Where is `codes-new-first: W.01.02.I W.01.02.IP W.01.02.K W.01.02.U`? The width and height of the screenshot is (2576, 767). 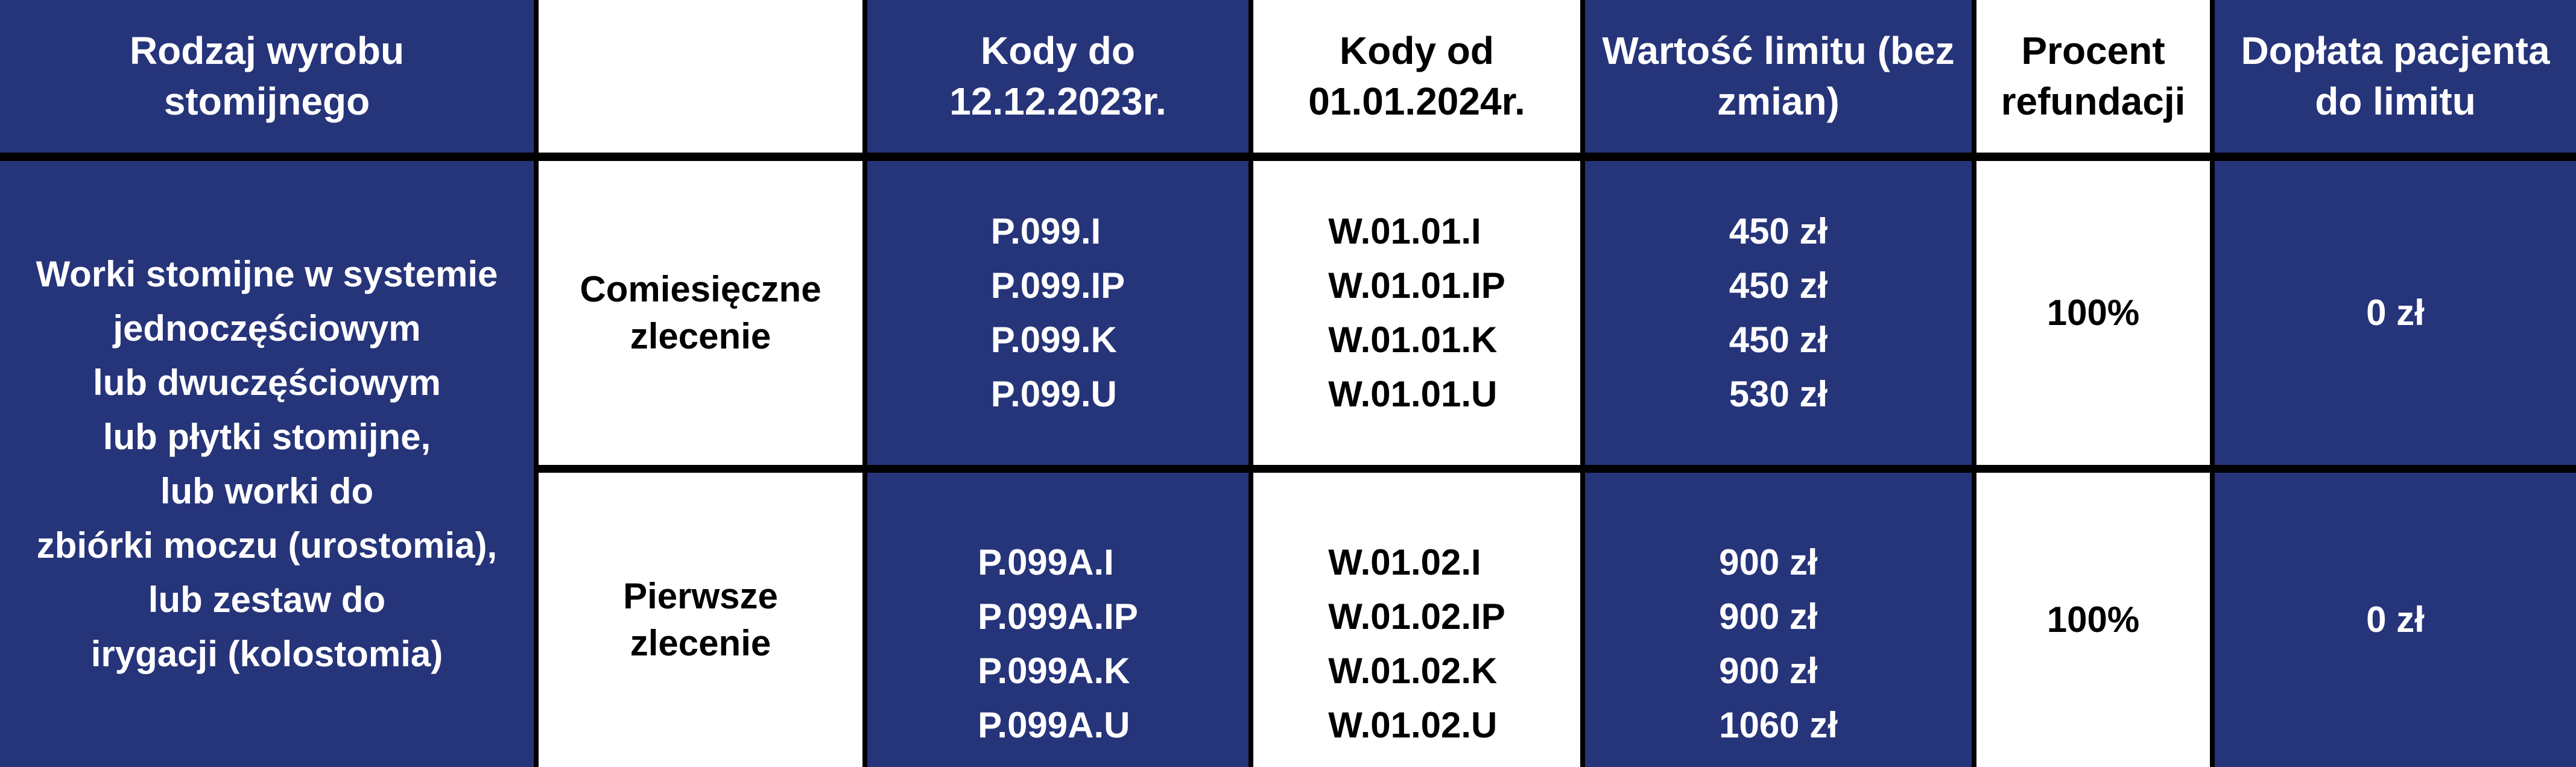
codes-new-first: W.01.02.I W.01.02.IP W.01.02.K W.01.02.U is located at coordinates (1416, 620).